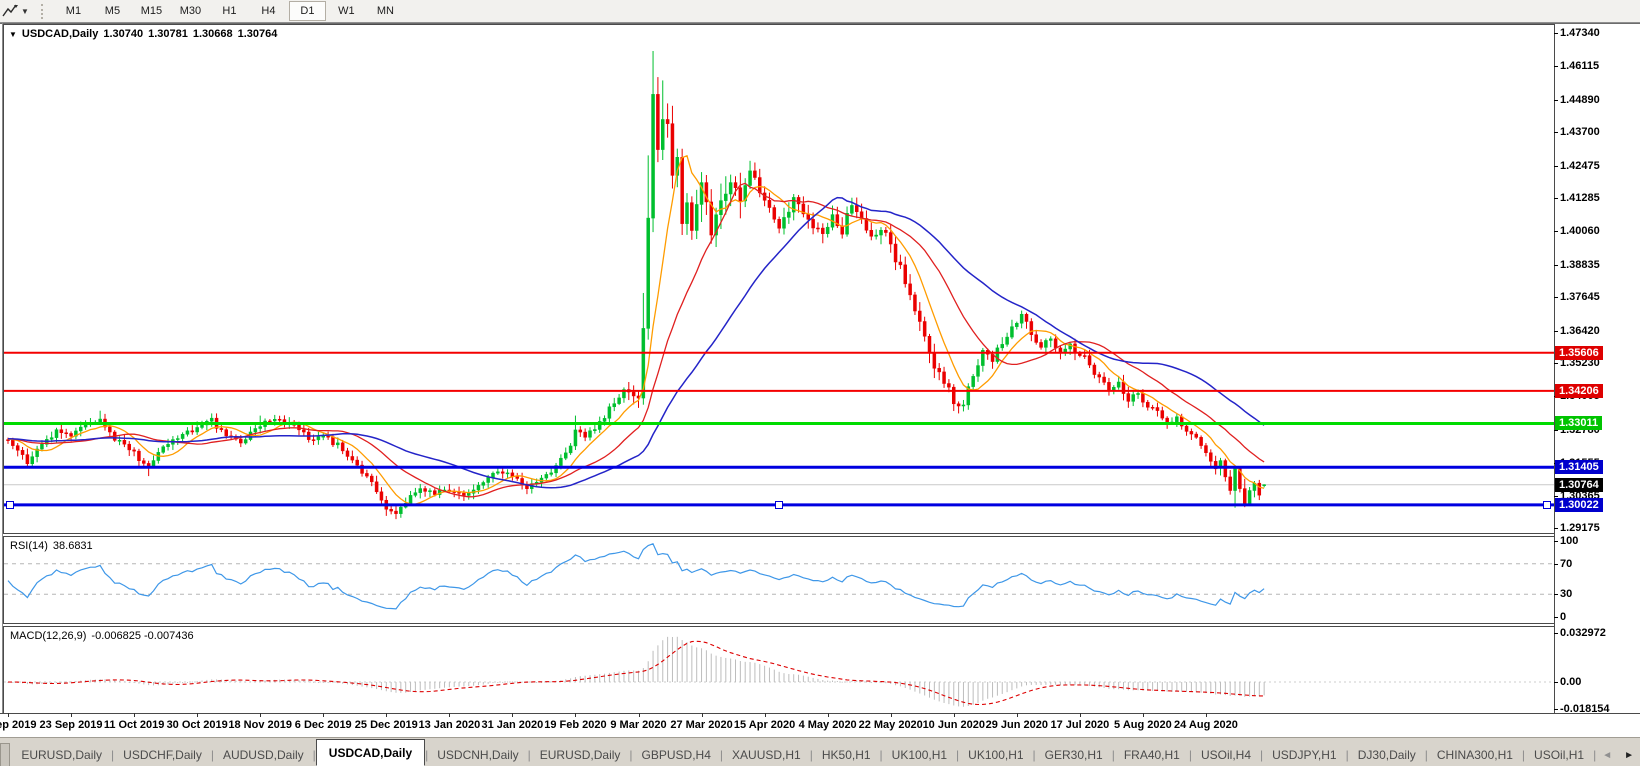  Describe the element at coordinates (44, 11) in the screenshot. I see `toolbar-grip` at that location.